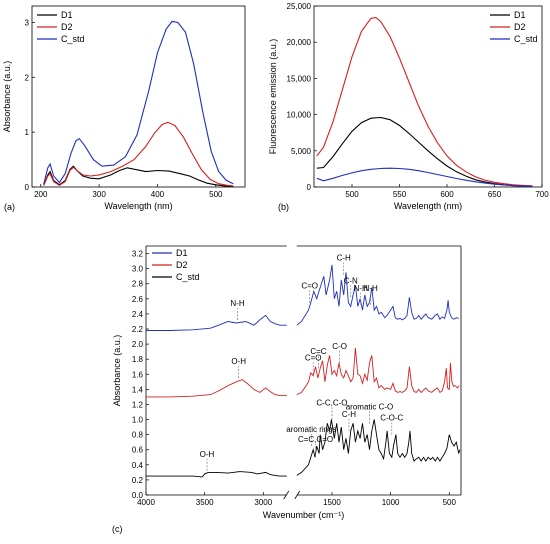 The image size is (550, 544). Describe the element at coordinates (361, 288) in the screenshot. I see `annotation-label-4: N-H` at that location.